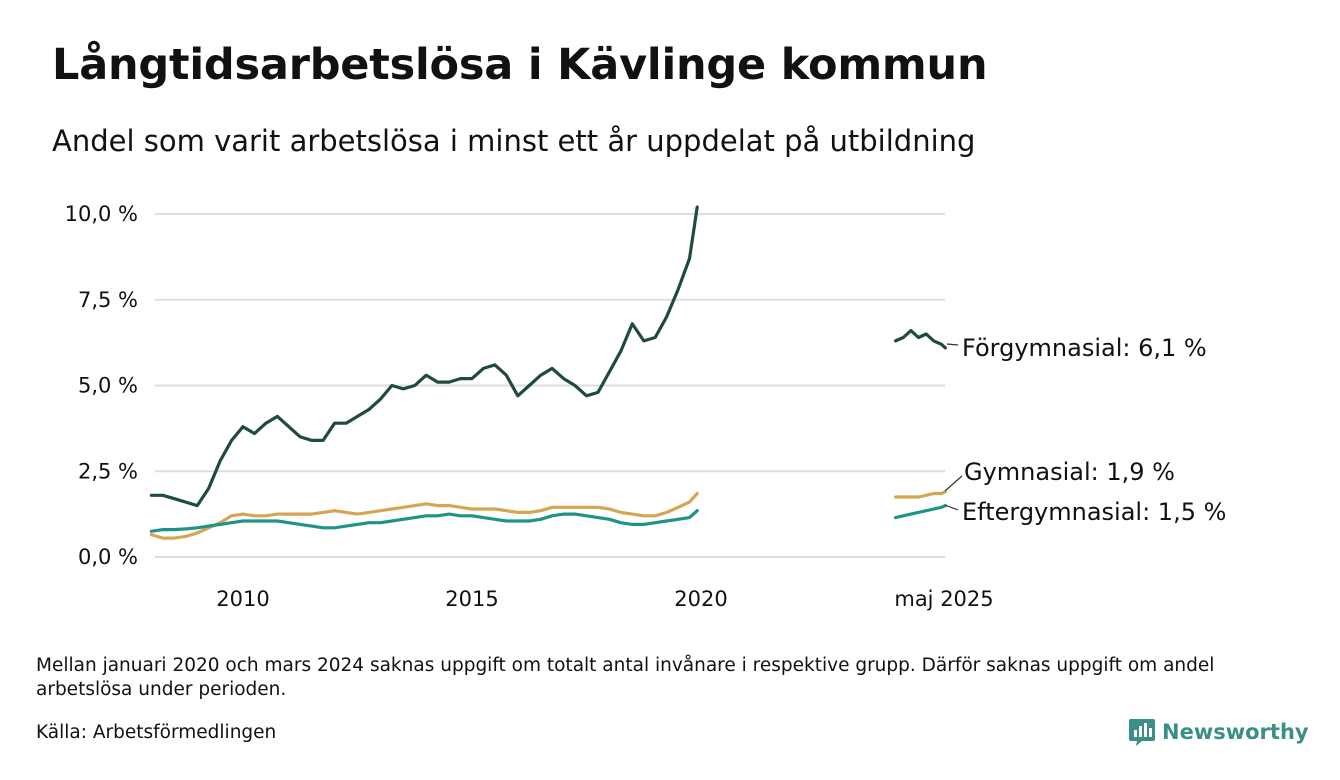  What do you see at coordinates (156, 732) in the screenshot?
I see `source-note: Källa: Arbetsförmedlingen` at bounding box center [156, 732].